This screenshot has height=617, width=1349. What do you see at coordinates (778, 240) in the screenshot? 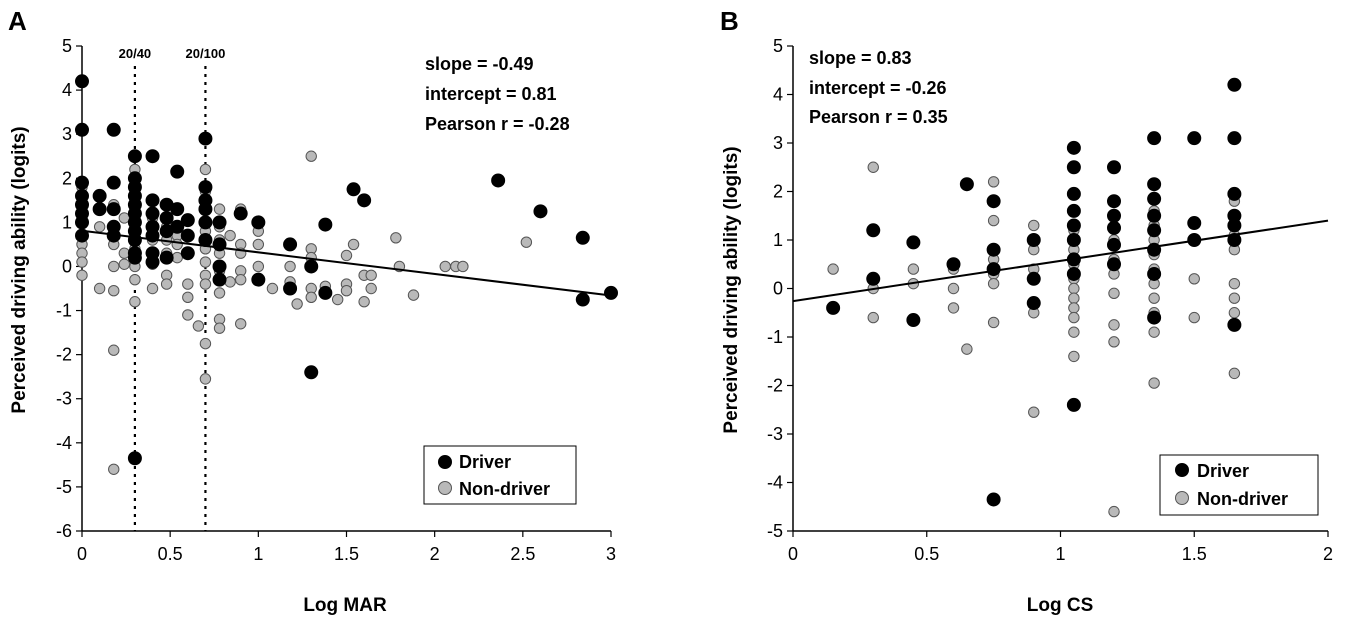
I see `y-tick-label-b: 1` at bounding box center [778, 240].